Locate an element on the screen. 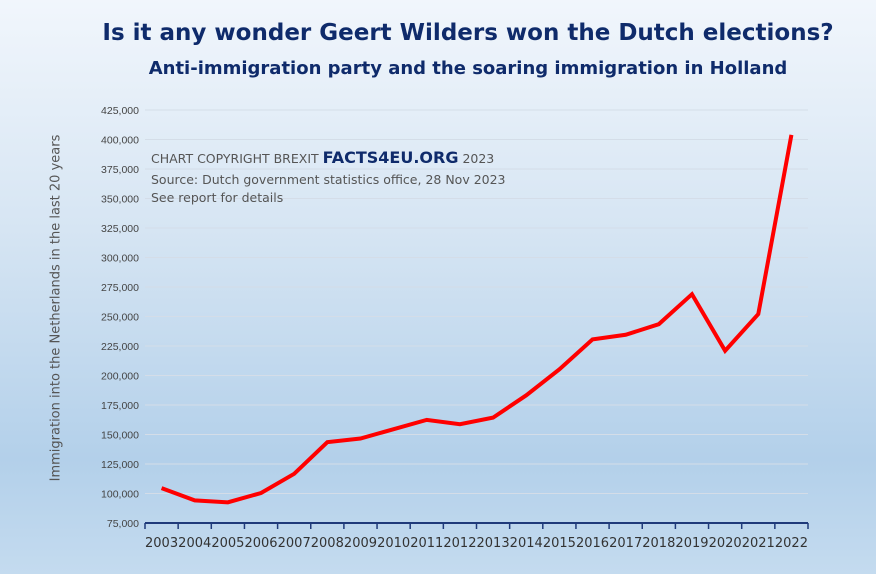 This screenshot has height=574, width=876. y-tick-label: 300,000 is located at coordinates (120, 259).